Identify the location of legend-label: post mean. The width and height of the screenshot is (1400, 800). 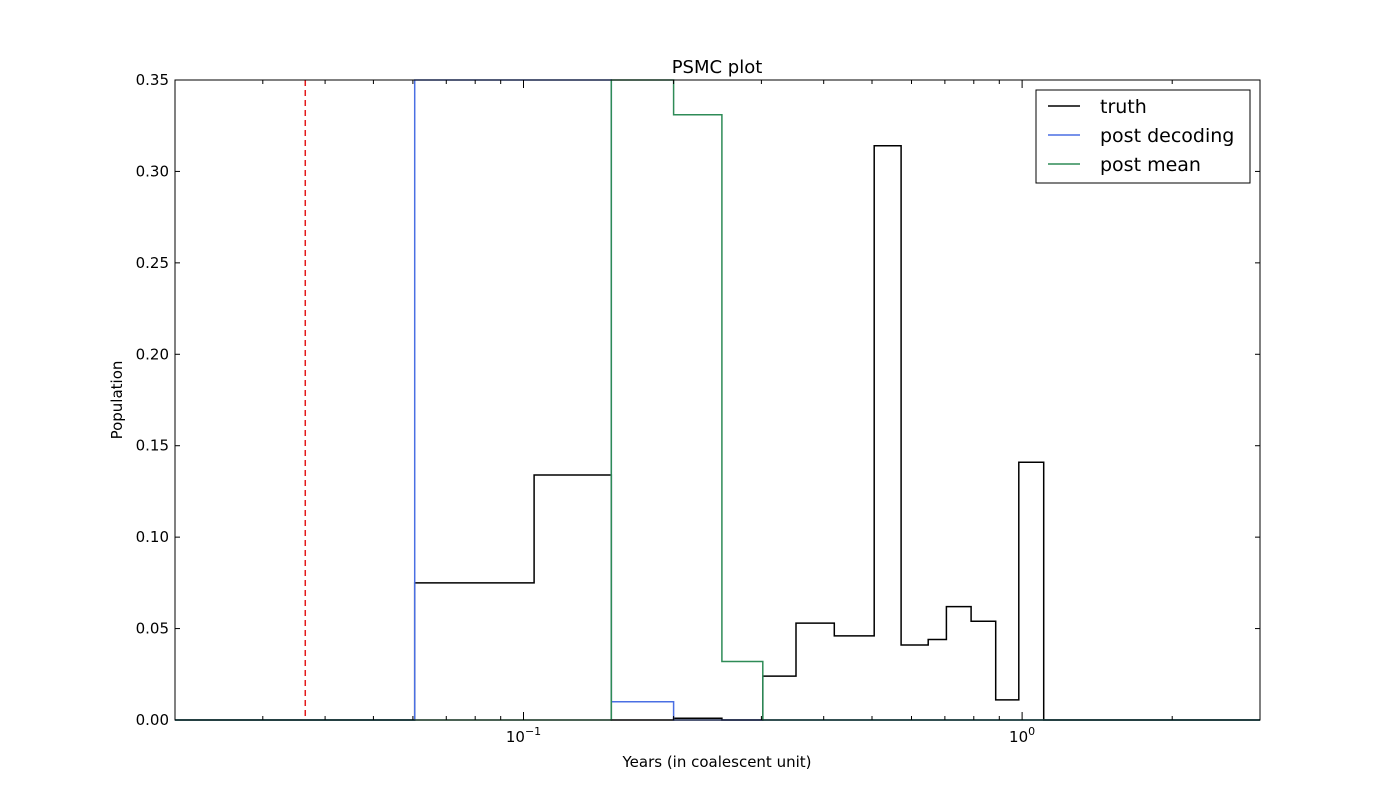
(1150, 165).